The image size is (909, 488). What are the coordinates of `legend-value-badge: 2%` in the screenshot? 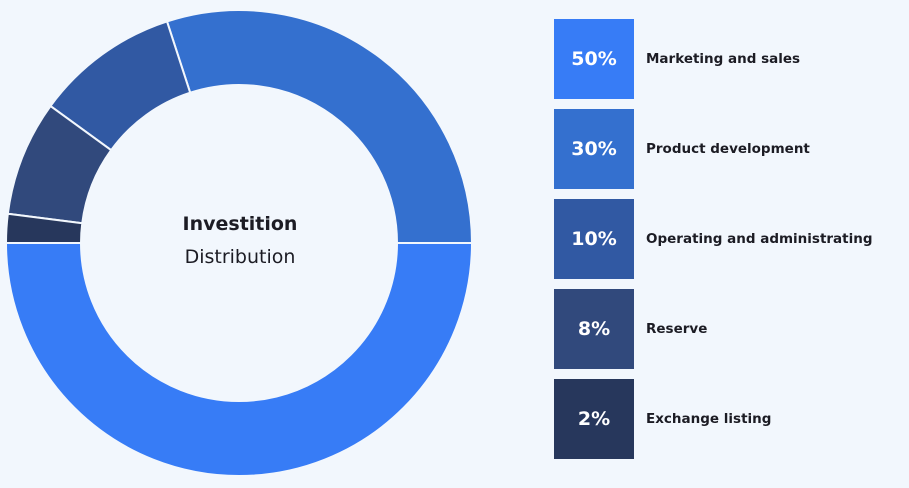 It's located at (594, 419).